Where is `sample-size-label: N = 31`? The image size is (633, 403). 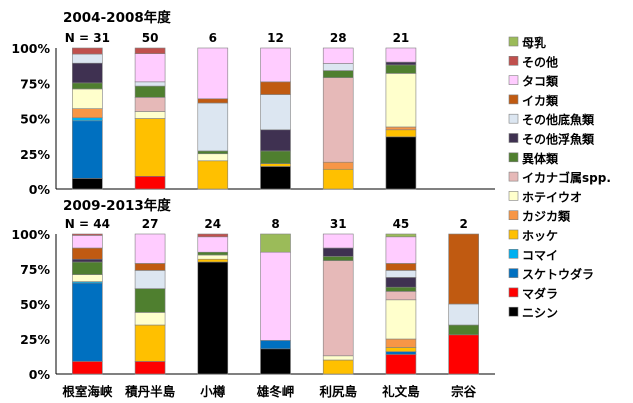 sample-size-label: N = 31 is located at coordinates (87, 38).